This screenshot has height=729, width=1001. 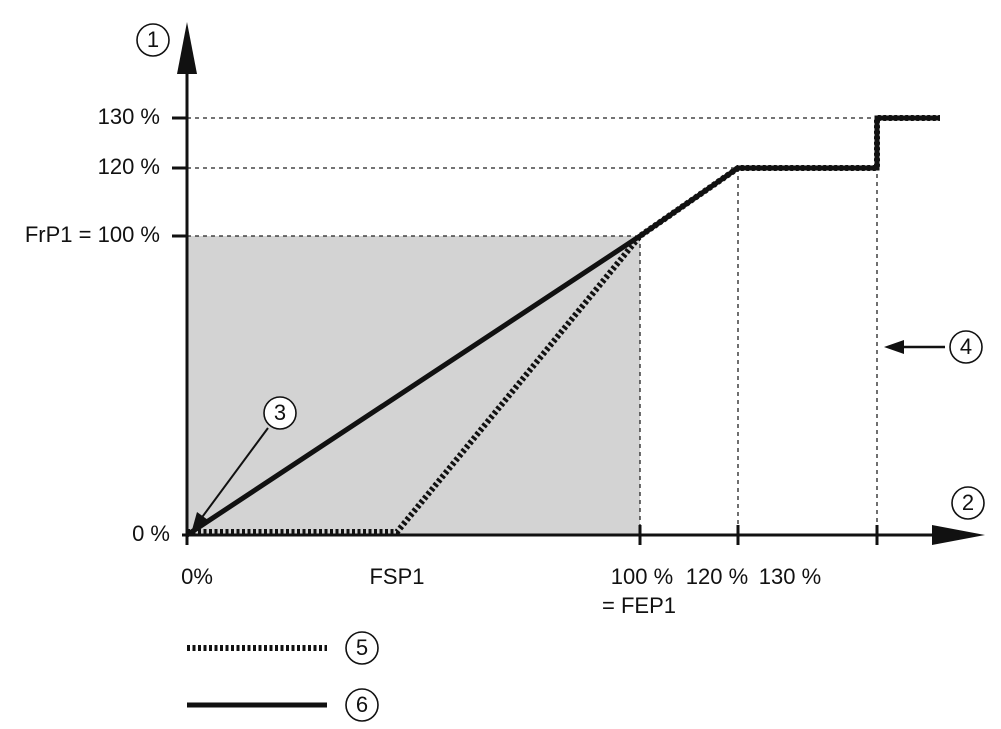 I want to click on callout: 2, so click(x=968, y=503).